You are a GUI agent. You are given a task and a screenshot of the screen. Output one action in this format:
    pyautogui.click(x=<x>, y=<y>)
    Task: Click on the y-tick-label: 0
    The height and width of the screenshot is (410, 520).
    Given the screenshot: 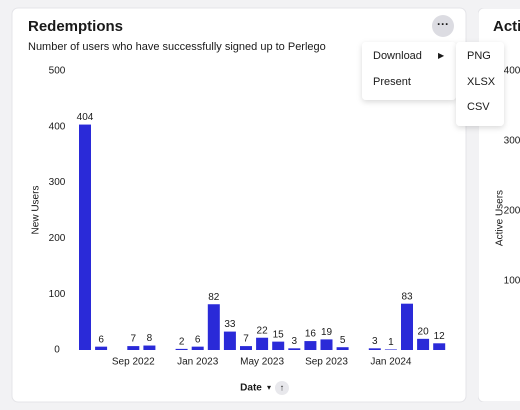 What is the action you would take?
    pyautogui.click(x=57, y=350)
    